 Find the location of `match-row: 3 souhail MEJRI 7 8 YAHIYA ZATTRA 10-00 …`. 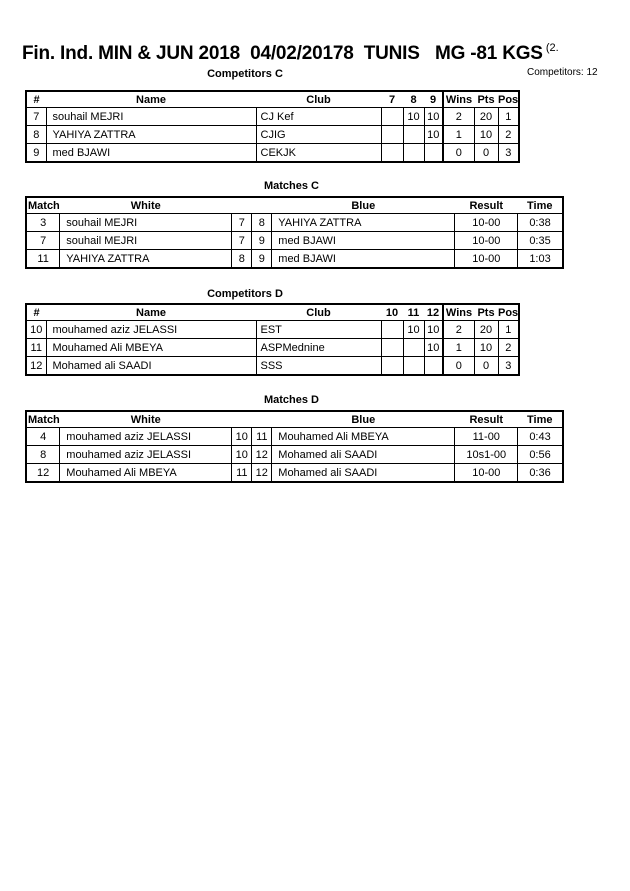

match-row: 3 souhail MEJRI 7 8 YAHIYA ZATTRA 10-00 … is located at coordinates (294, 222).